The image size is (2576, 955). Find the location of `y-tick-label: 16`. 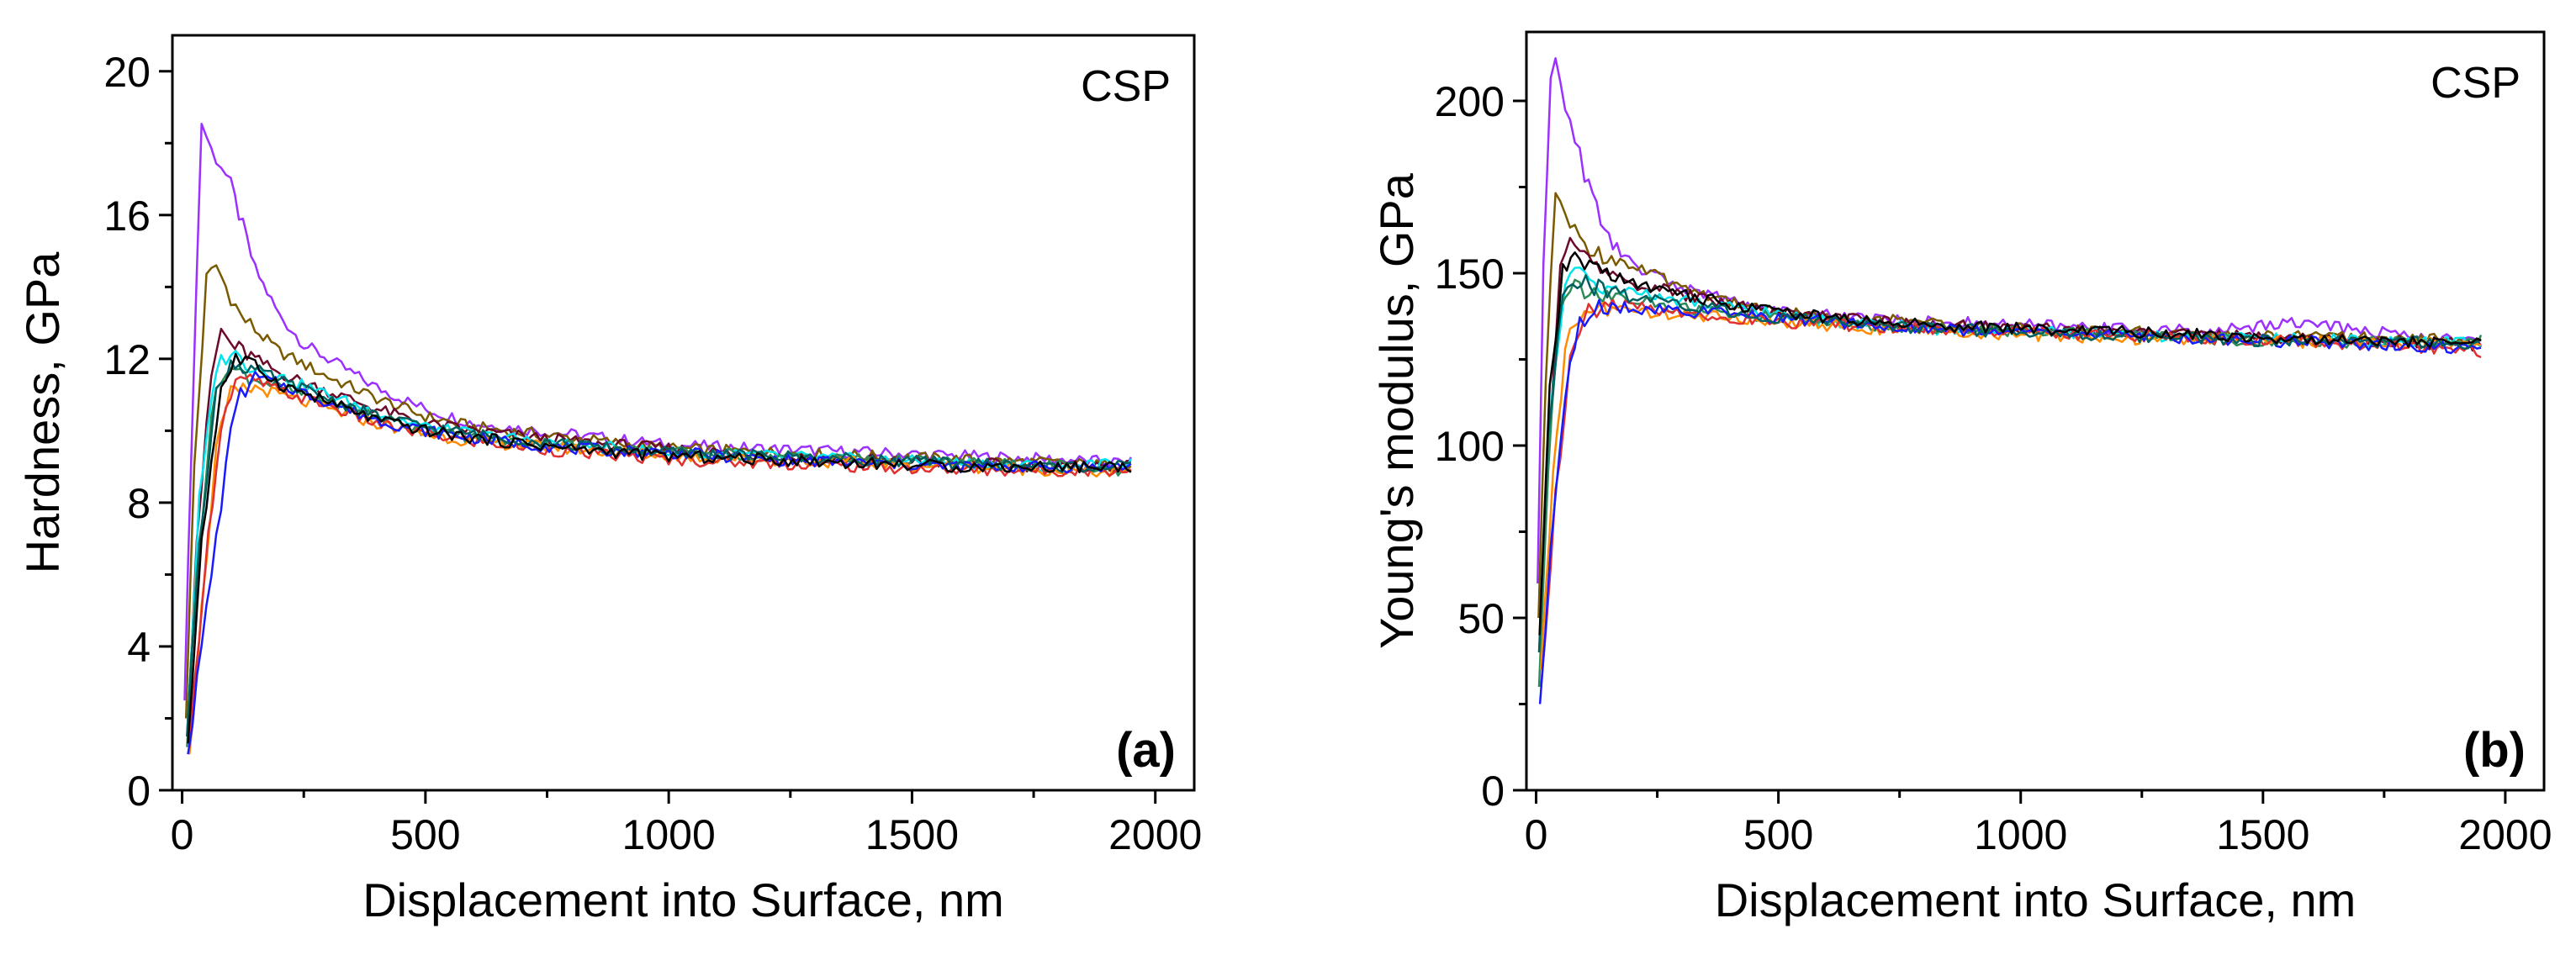

y-tick-label: 16 is located at coordinates (127, 217).